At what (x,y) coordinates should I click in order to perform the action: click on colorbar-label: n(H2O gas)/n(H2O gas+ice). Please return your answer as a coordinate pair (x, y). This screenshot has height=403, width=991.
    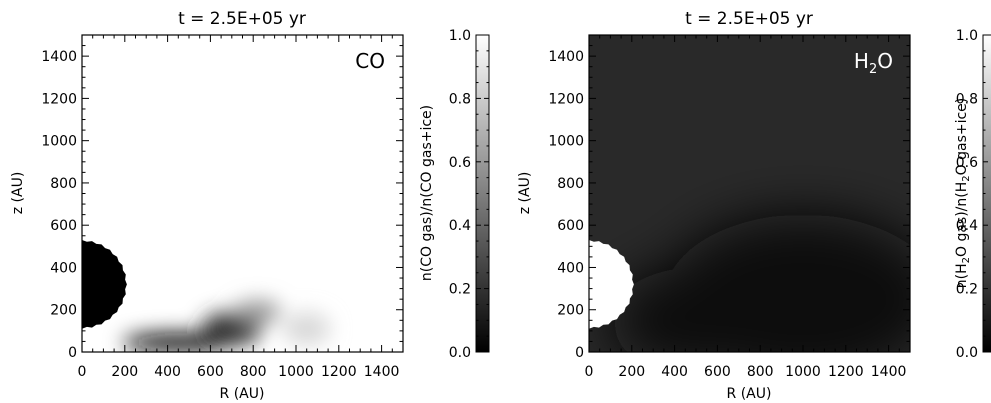
    Looking at the image, I should click on (963, 193).